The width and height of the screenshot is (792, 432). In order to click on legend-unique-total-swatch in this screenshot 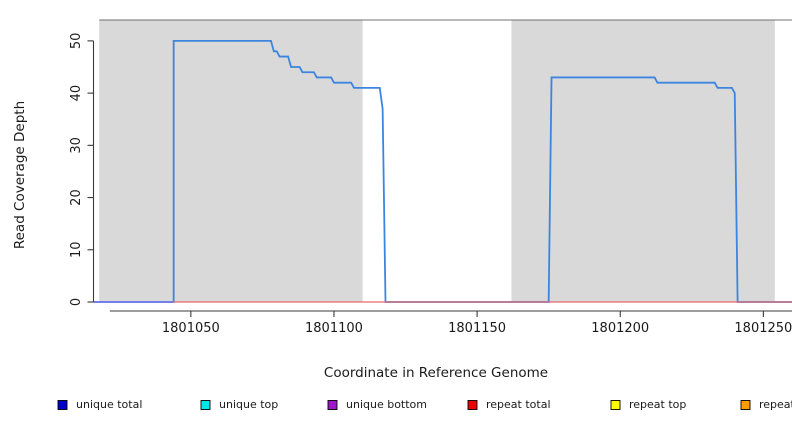, I will do `click(62, 405)`.